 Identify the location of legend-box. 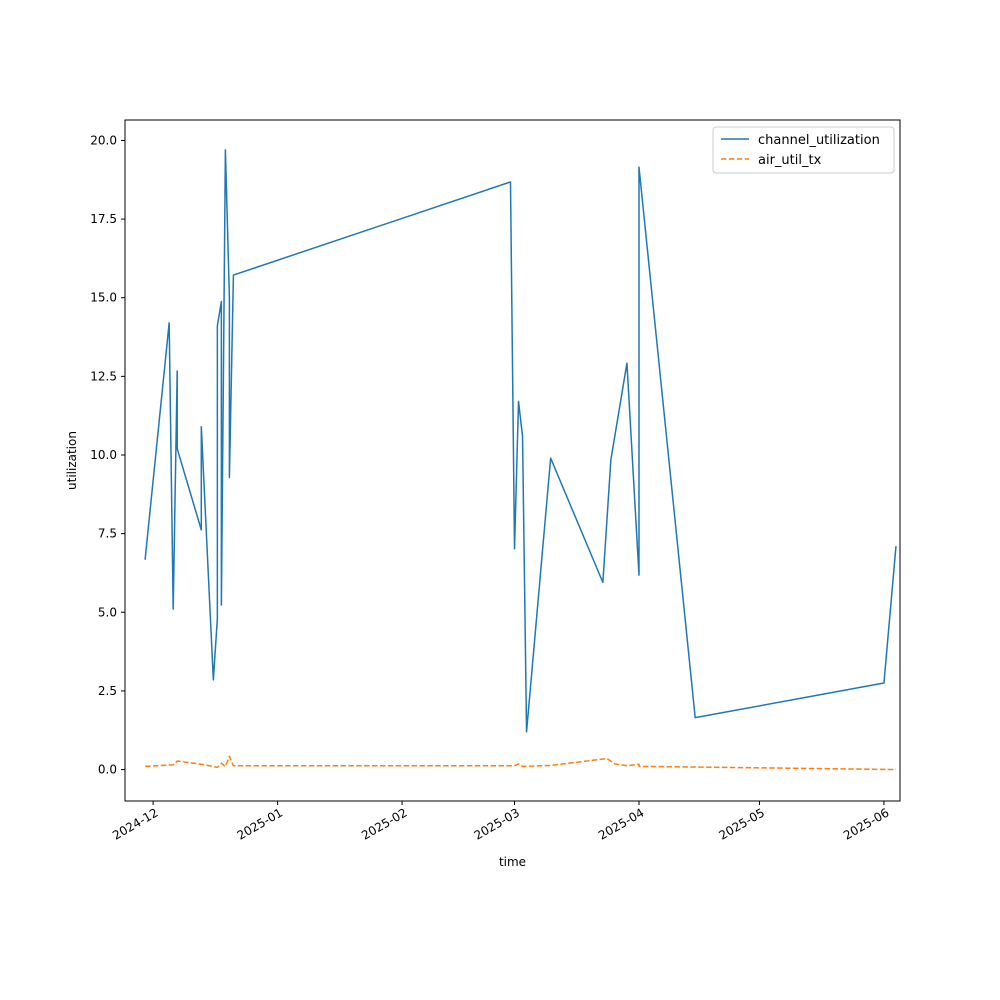
(803, 150).